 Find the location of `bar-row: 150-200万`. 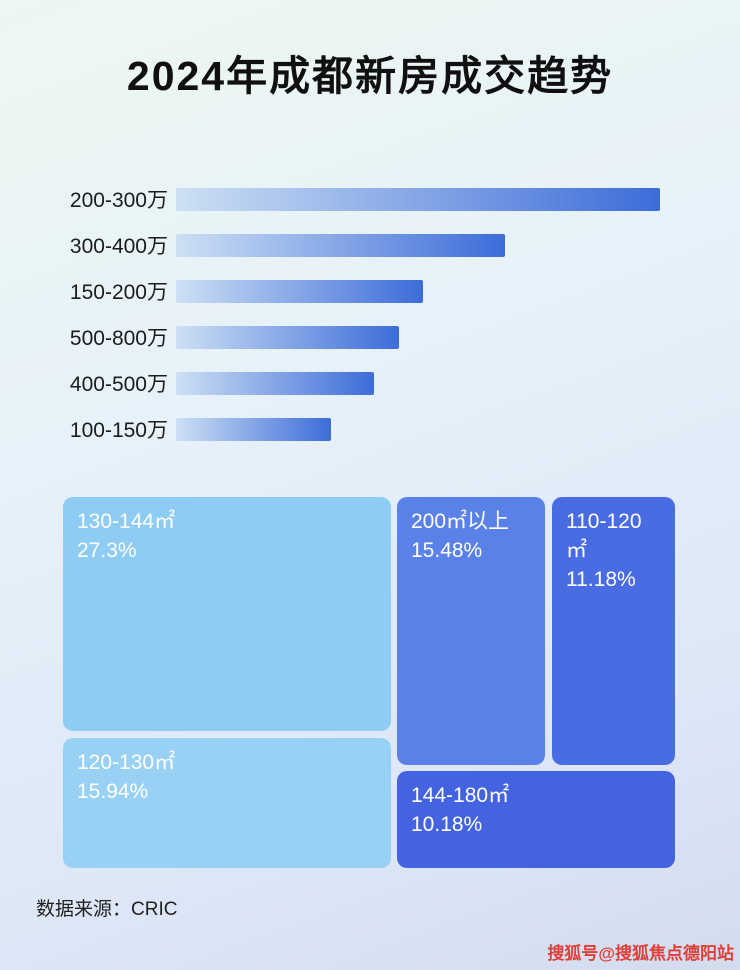

bar-row: 150-200万 is located at coordinates (366, 291).